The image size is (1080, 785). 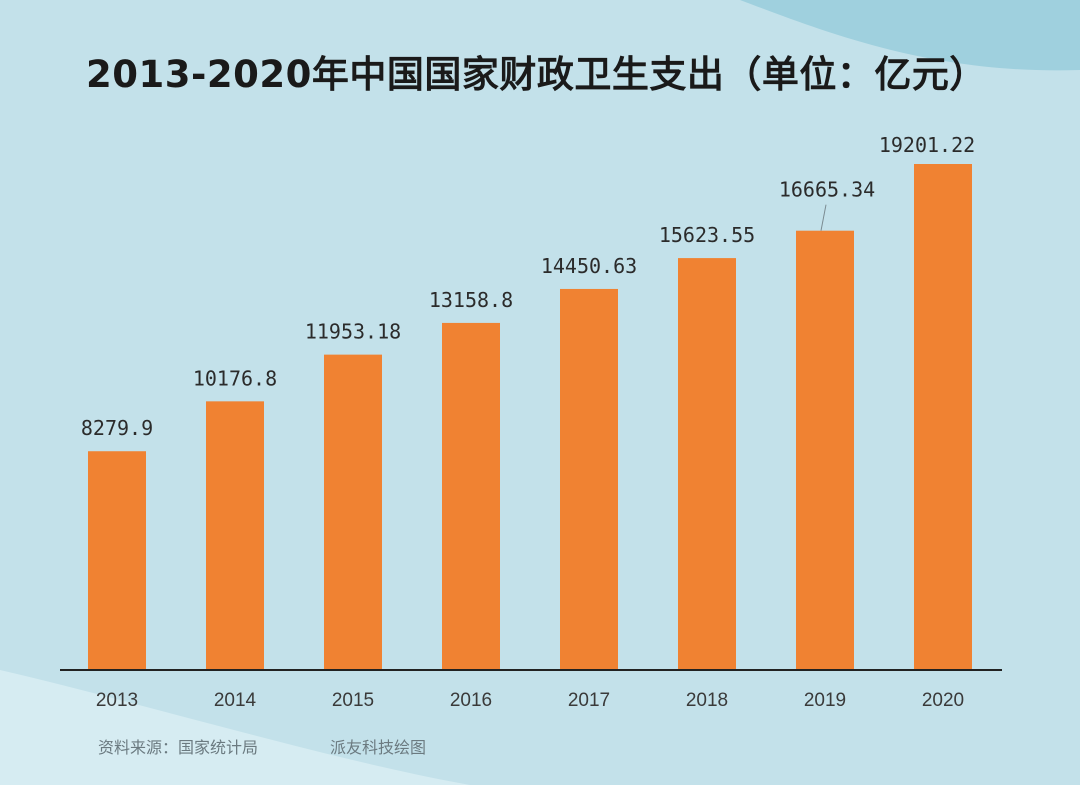 I want to click on bar-2020, so click(x=943, y=416).